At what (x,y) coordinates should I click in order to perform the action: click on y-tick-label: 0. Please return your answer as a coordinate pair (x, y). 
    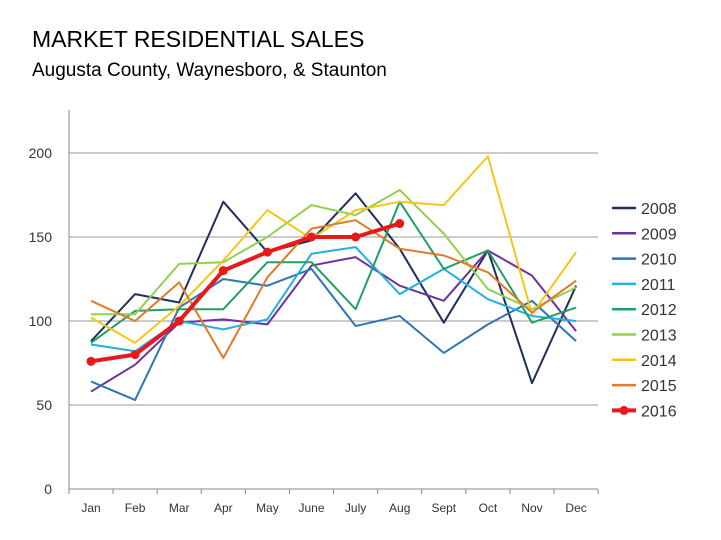
    Looking at the image, I should click on (48, 489).